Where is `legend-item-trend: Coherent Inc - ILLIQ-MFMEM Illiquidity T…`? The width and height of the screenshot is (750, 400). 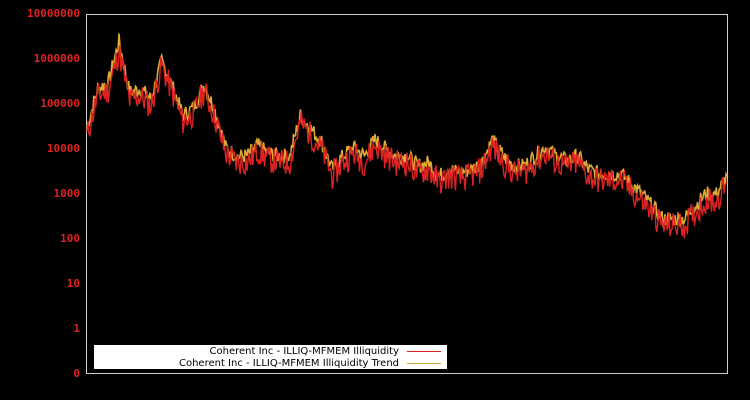 legend-item-trend: Coherent Inc - ILLIQ-MFMEM Illiquidity T… is located at coordinates (313, 363).